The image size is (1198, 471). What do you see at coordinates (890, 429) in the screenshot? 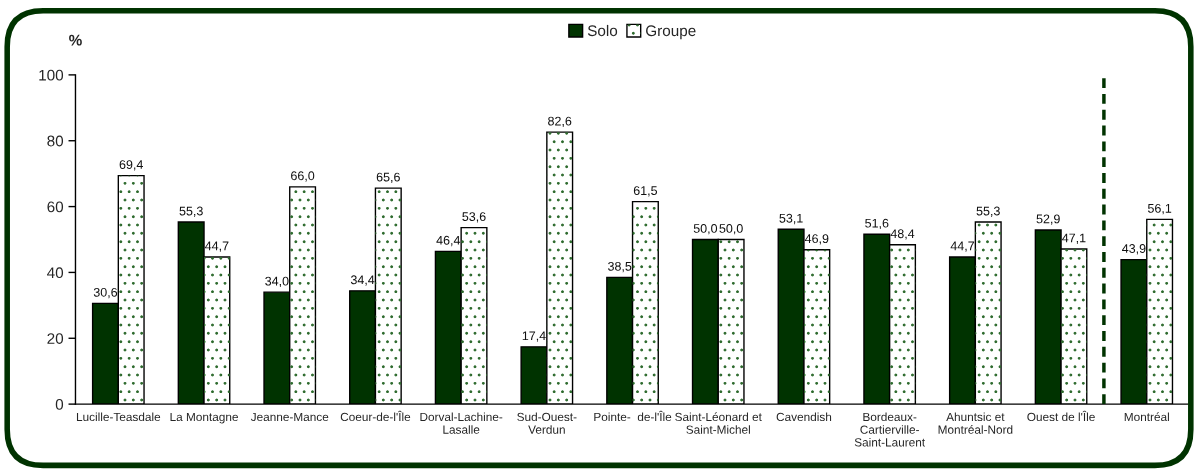
I see `x-tick-label: Bordeaux- Cartierville- Saint-Laurent` at bounding box center [890, 429].